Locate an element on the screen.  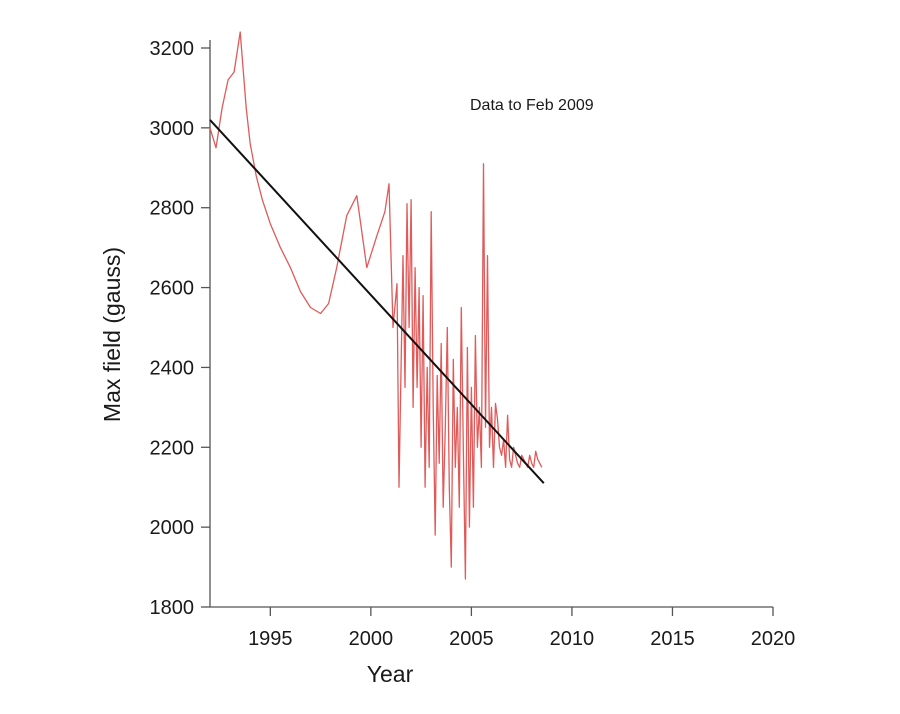
y-axis-title: Max field (gauss) is located at coordinates (112, 334).